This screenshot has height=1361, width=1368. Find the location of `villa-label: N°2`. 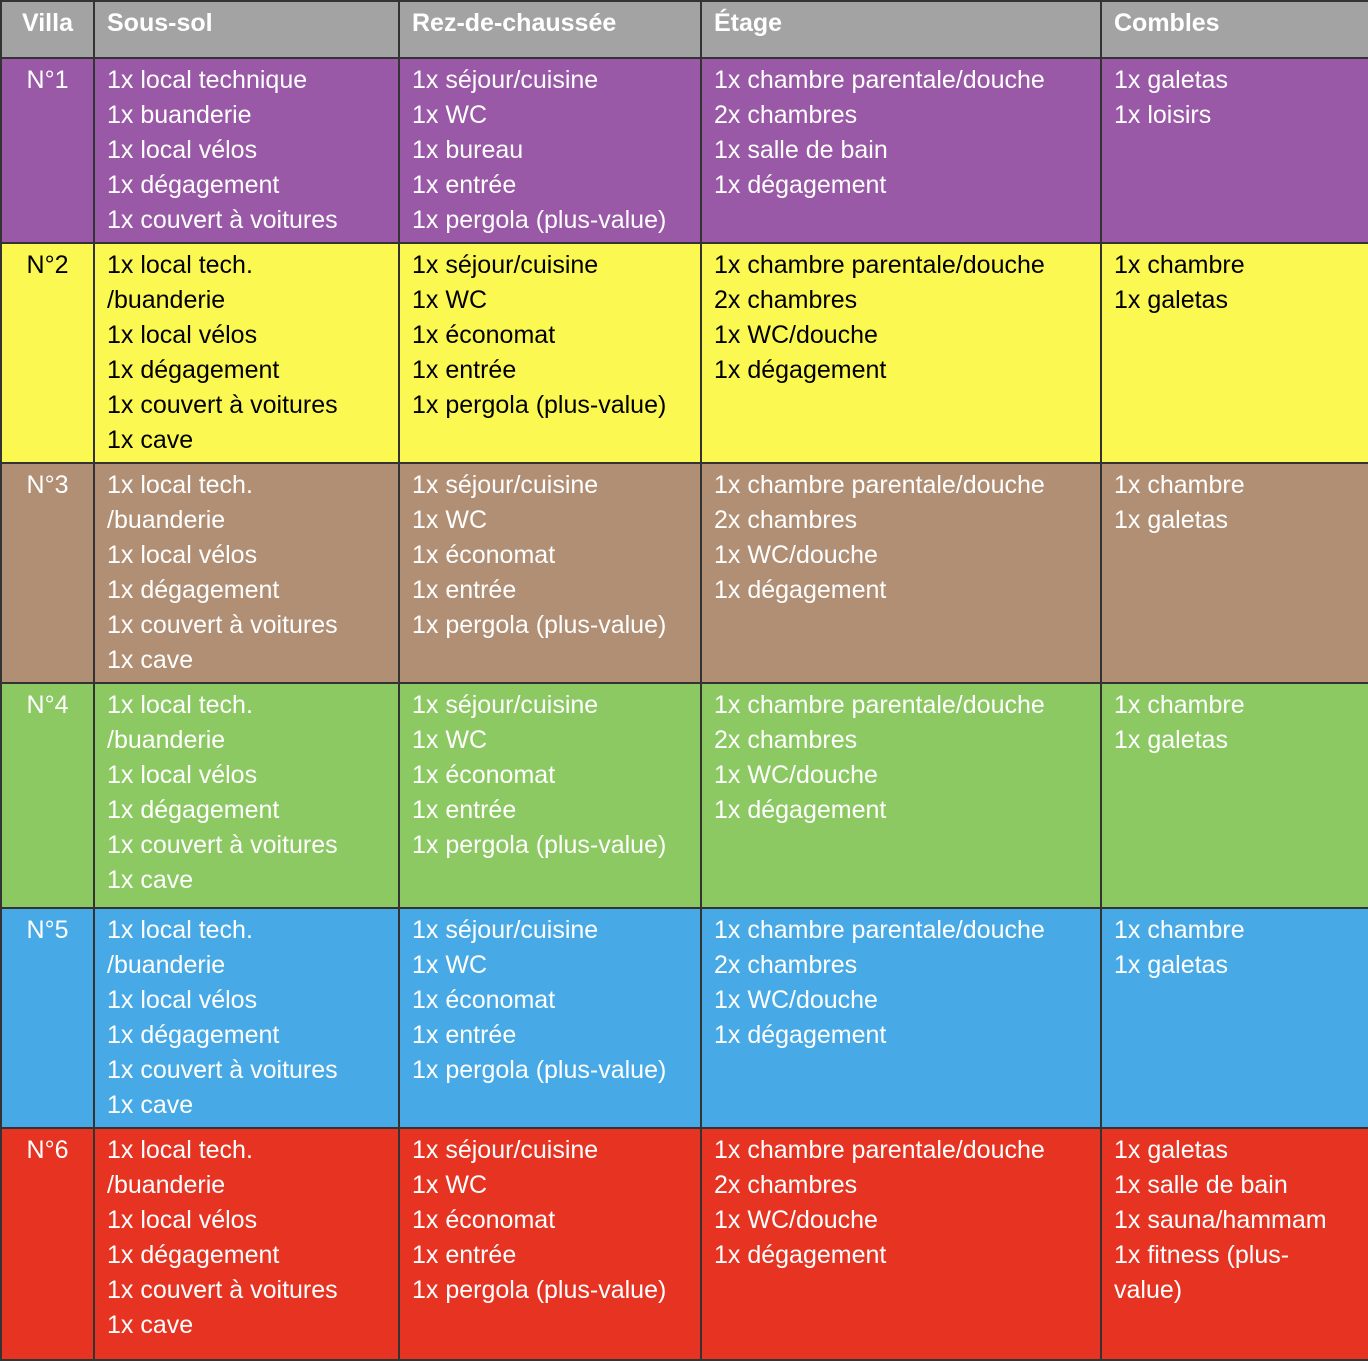

villa-label: N°2 is located at coordinates (47, 353).